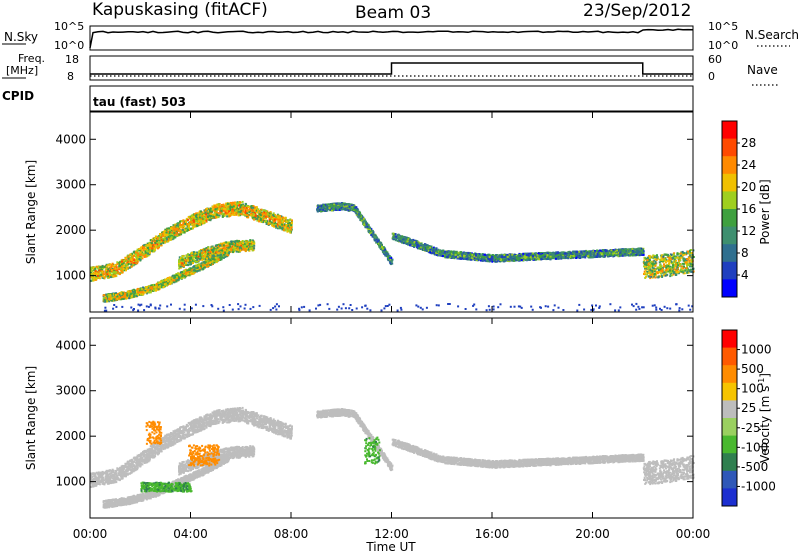  Describe the element at coordinates (22, 70) in the screenshot. I see `freq-unit: [MHz]` at that location.